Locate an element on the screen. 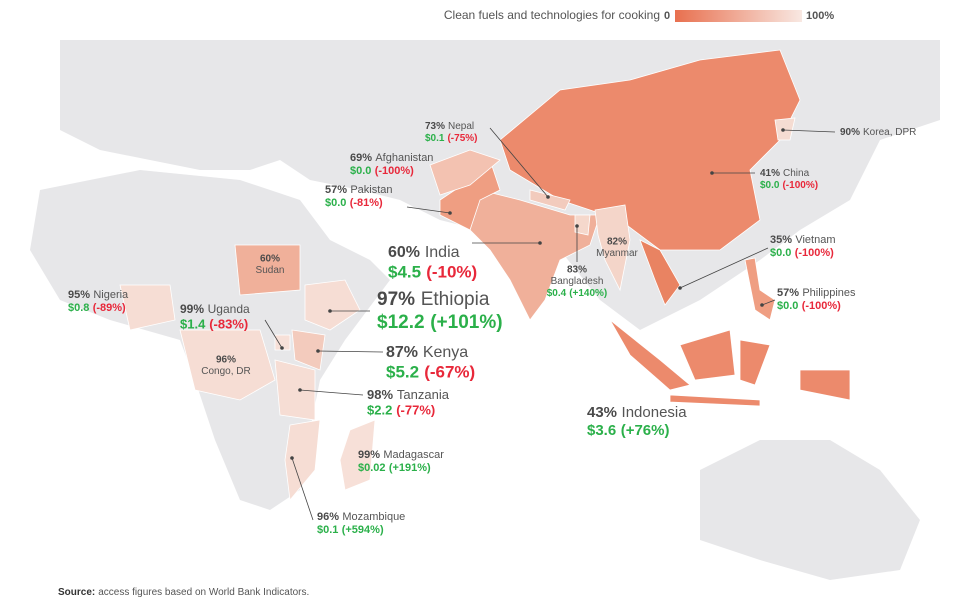 The height and width of the screenshot is (610, 962). country-label: 98% Tanzania is located at coordinates (408, 394).